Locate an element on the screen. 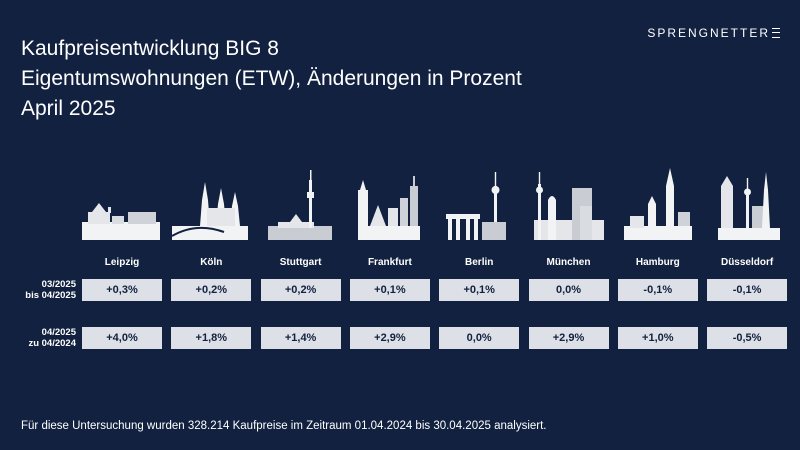 The image size is (800, 450). city-label: Leipzig is located at coordinates (122, 262).